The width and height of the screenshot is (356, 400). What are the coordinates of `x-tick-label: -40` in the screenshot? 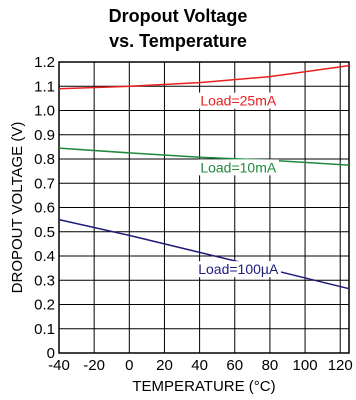 It's located at (59, 365).